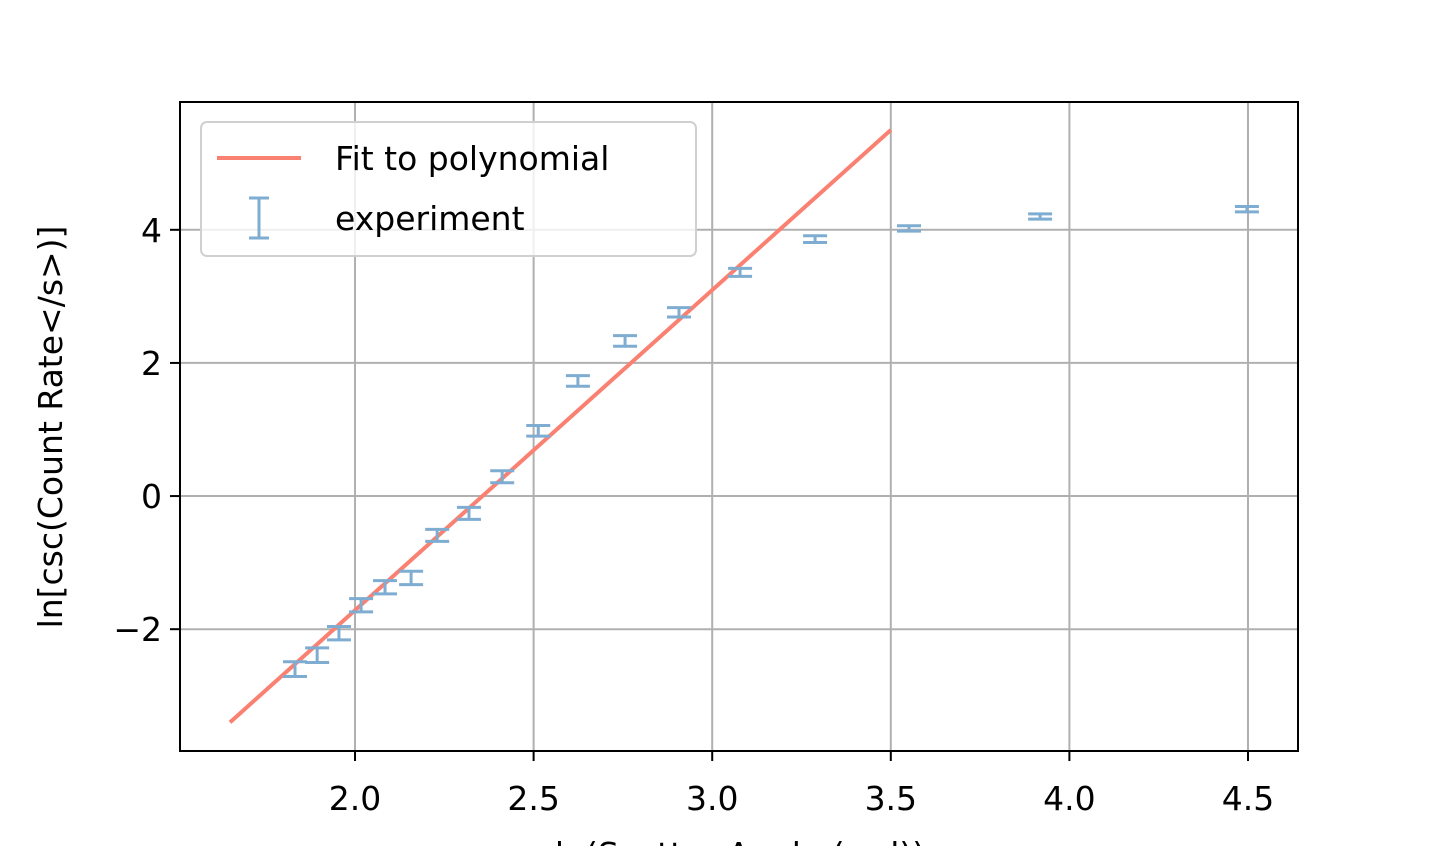 The image size is (1442, 846). Describe the element at coordinates (712, 798) in the screenshot. I see `x-tick-label: 3.0` at that location.